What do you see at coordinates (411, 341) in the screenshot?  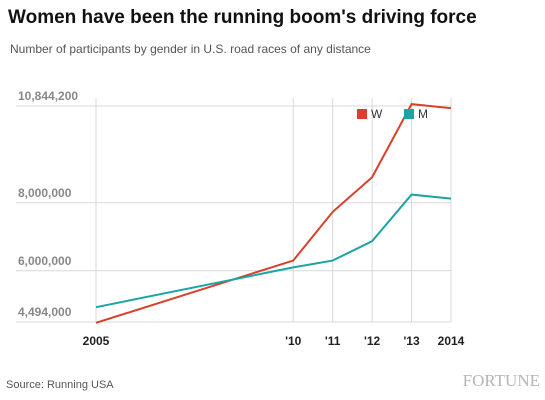 I see `x-tick-label: '13` at bounding box center [411, 341].